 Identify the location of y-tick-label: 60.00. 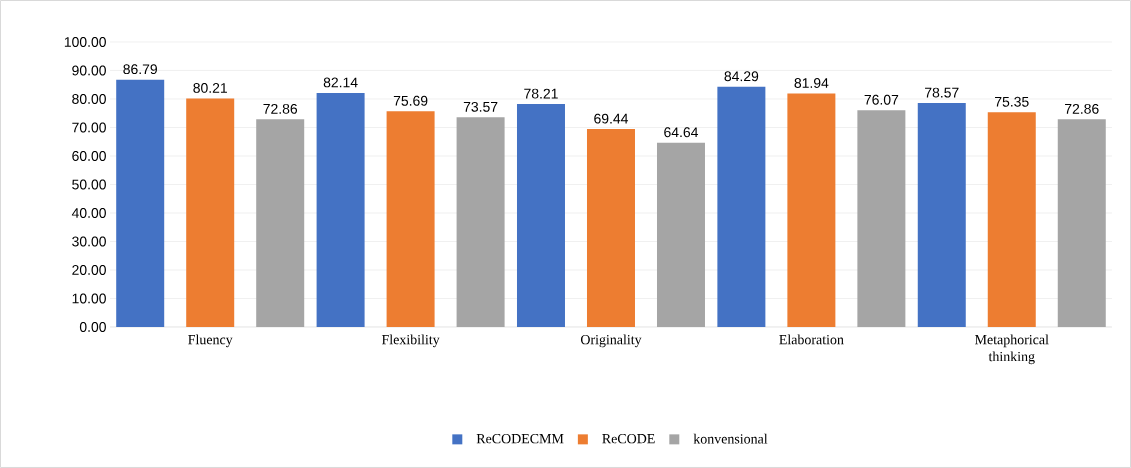
(89, 156).